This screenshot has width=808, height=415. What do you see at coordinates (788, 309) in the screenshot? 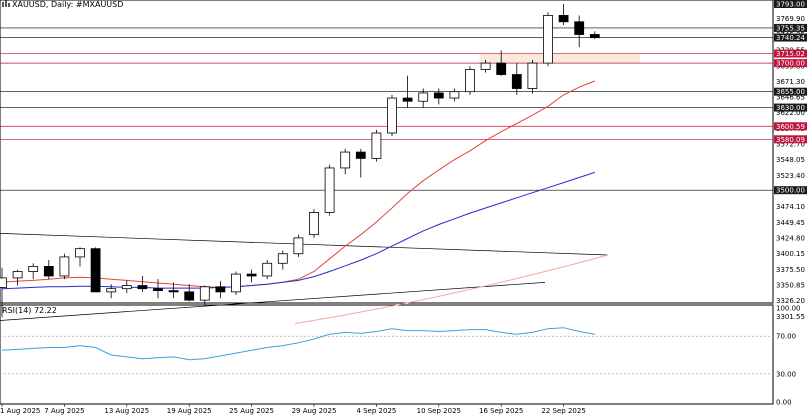
I see `rsi-tick-label: 100.00` at bounding box center [788, 309].